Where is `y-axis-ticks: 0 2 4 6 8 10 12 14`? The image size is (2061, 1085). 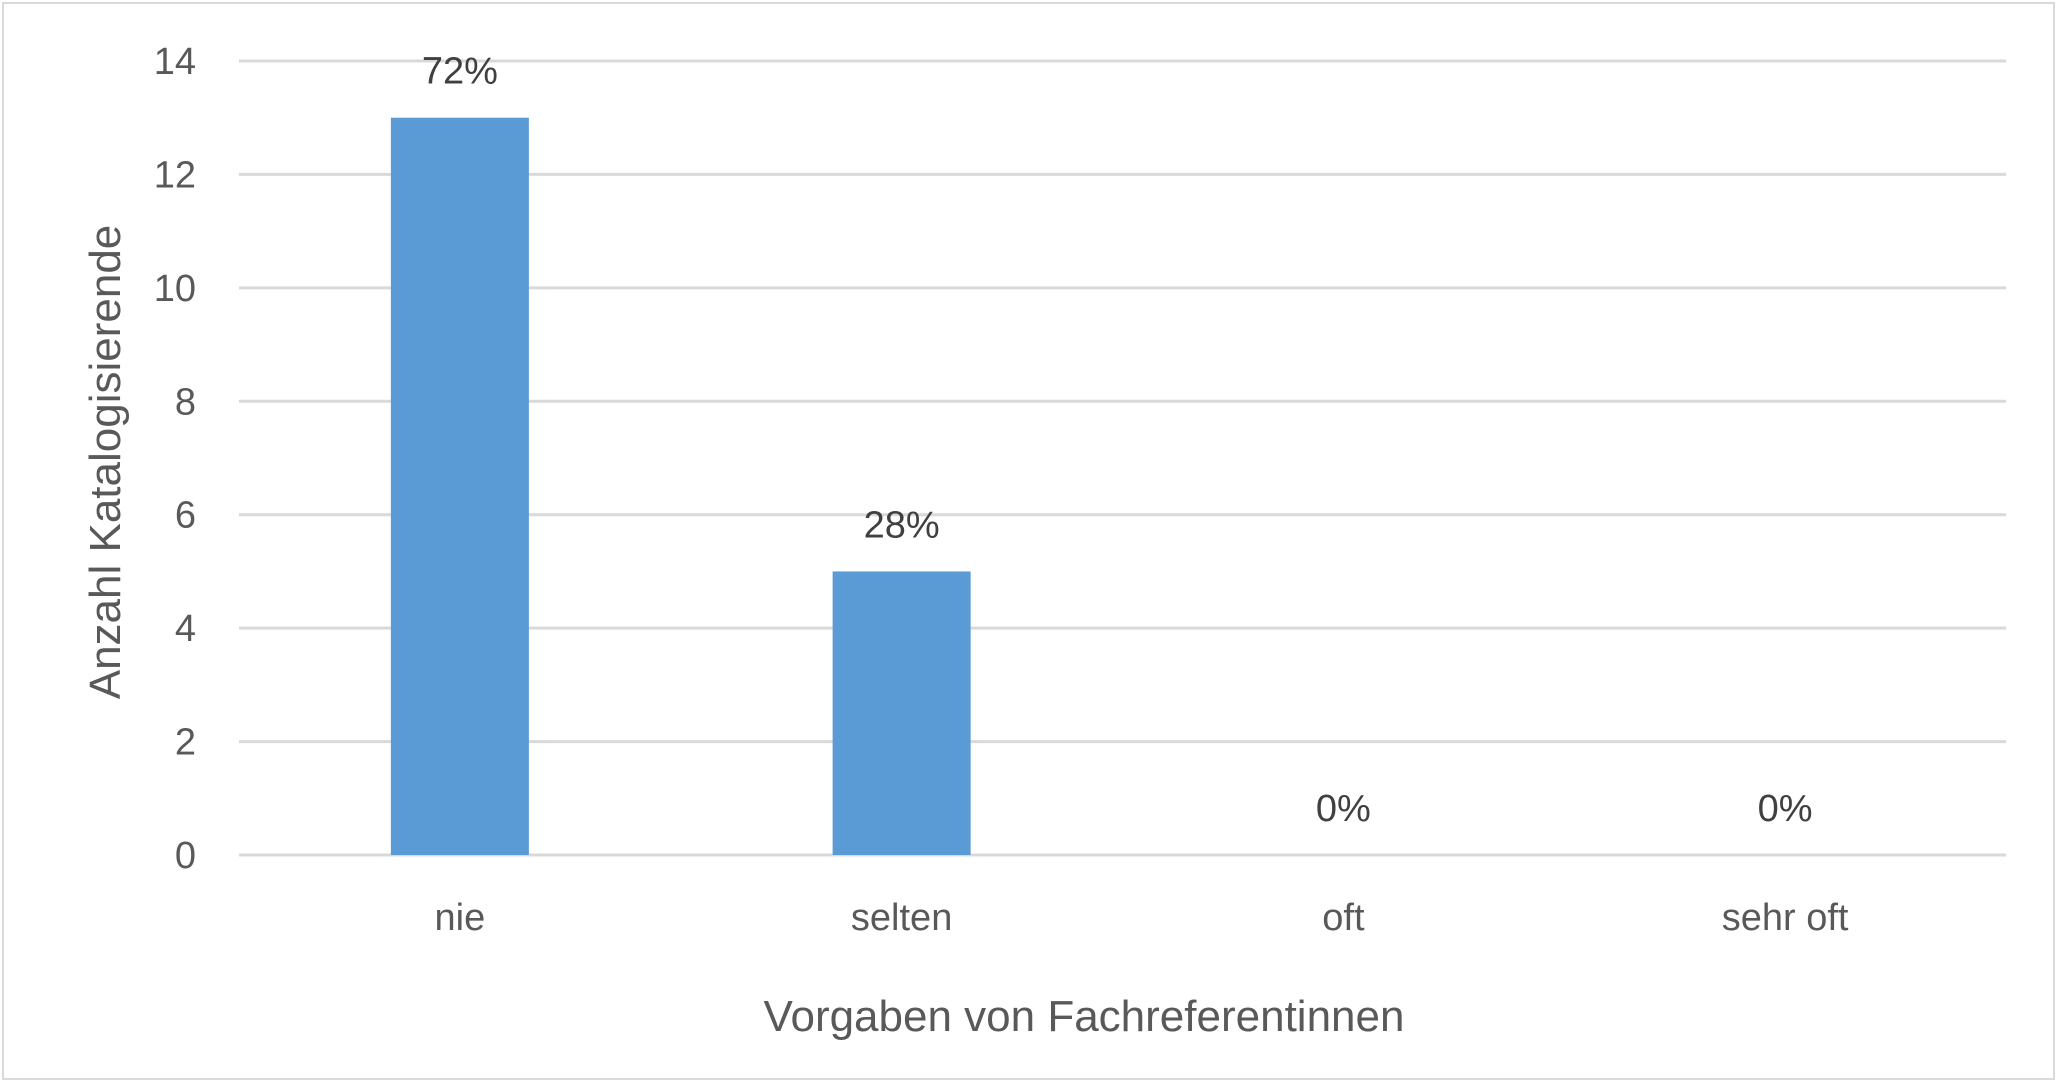 y-axis-ticks: 0 2 4 6 8 10 12 14 is located at coordinates (175, 459).